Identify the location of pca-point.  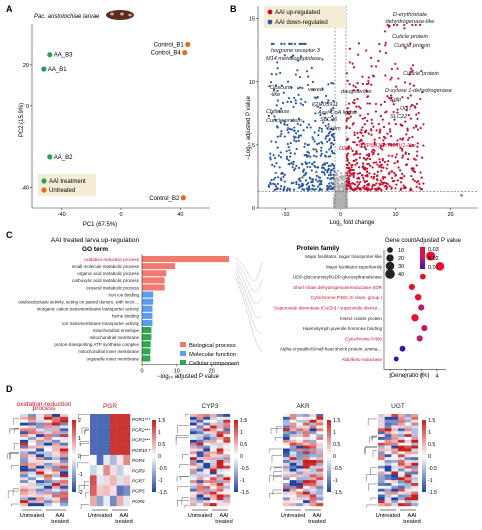
(188, 44).